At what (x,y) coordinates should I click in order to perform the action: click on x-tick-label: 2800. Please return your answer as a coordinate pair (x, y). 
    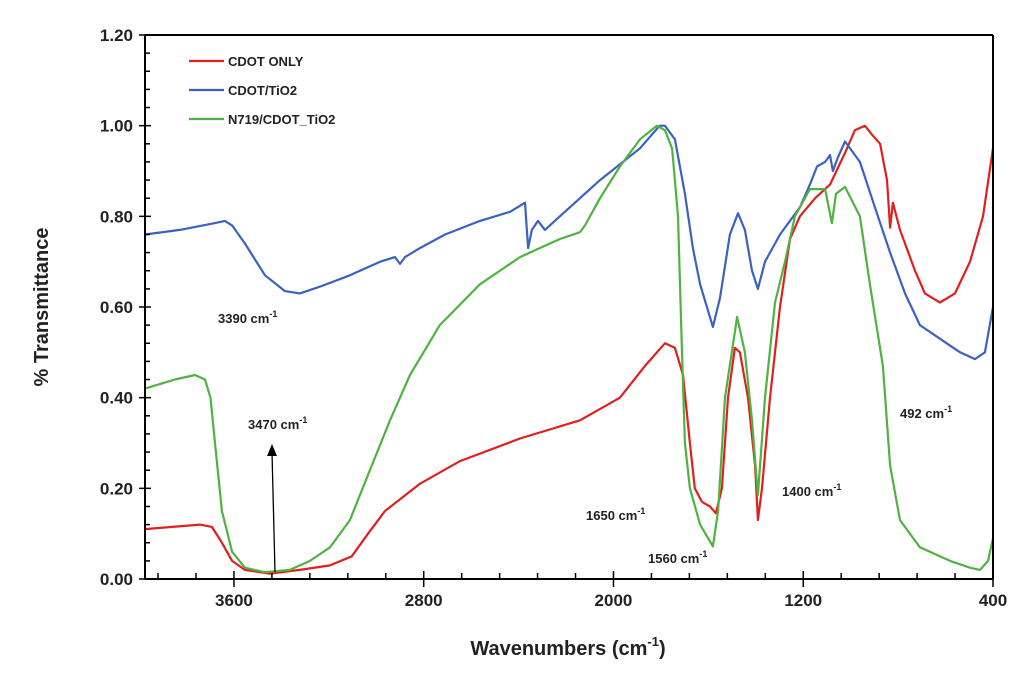
    Looking at the image, I should click on (424, 600).